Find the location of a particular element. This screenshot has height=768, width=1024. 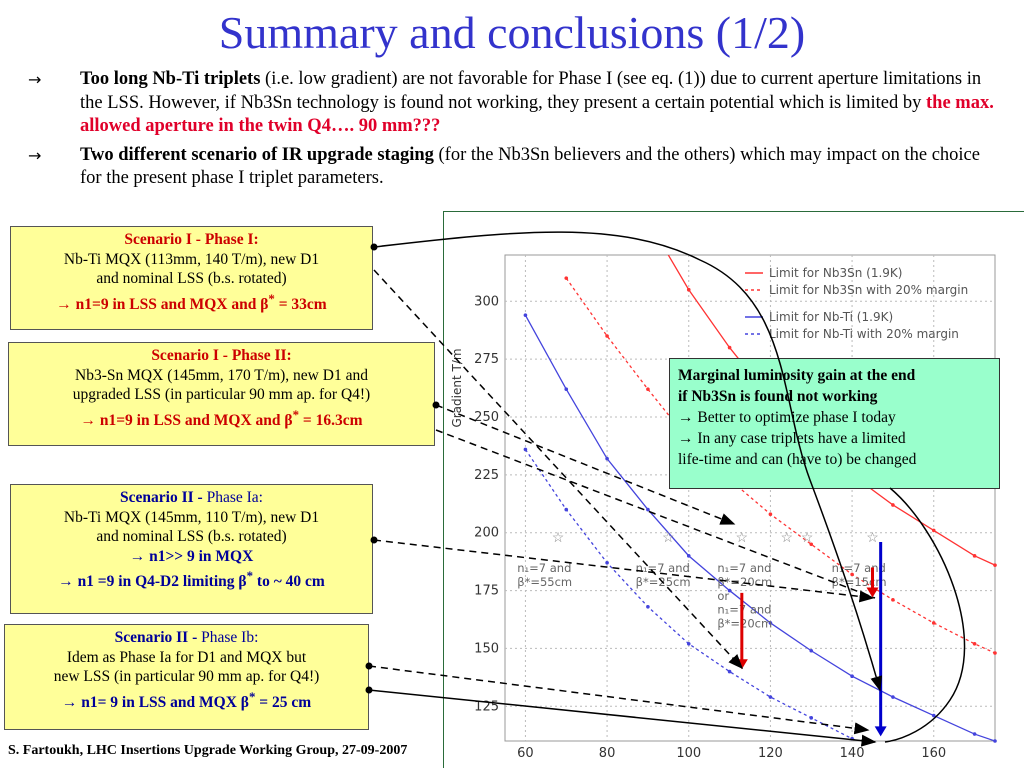

scenario-2-phase-1a-result1: → n1>> 9 in MQX is located at coordinates (191, 557).